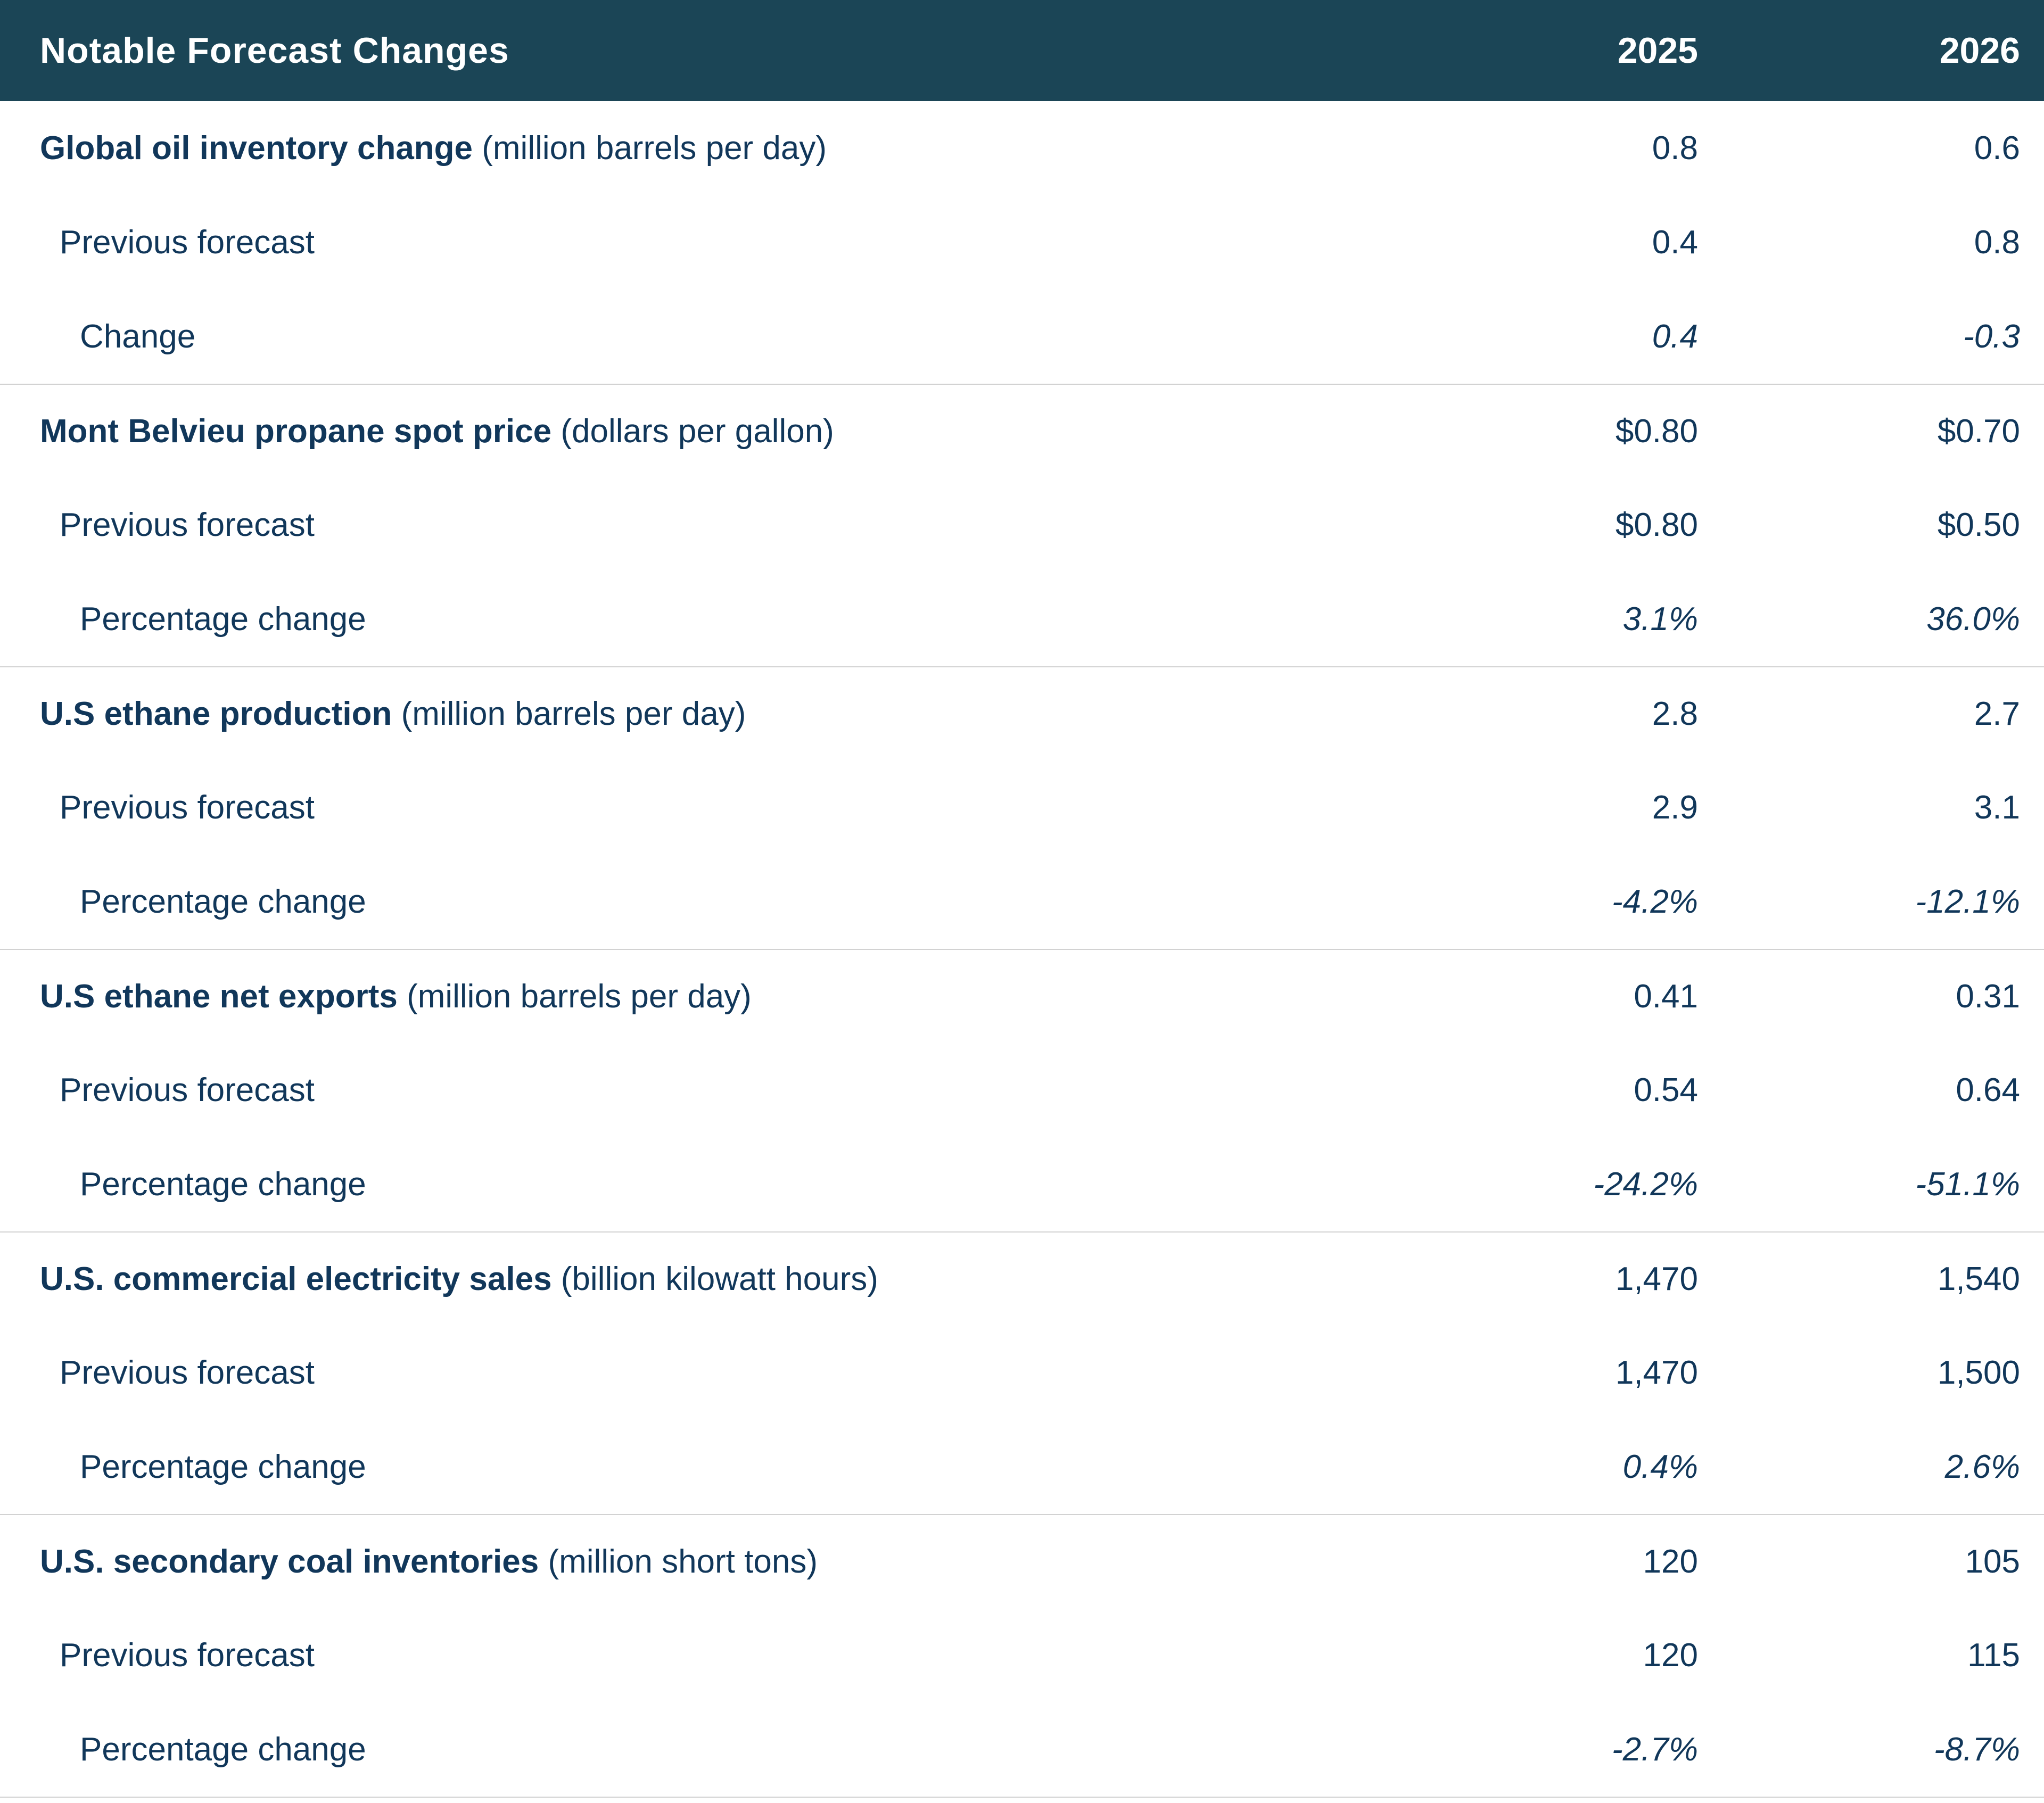 The width and height of the screenshot is (2044, 1803). I want to click on value-2026: 0.64, so click(1988, 1090).